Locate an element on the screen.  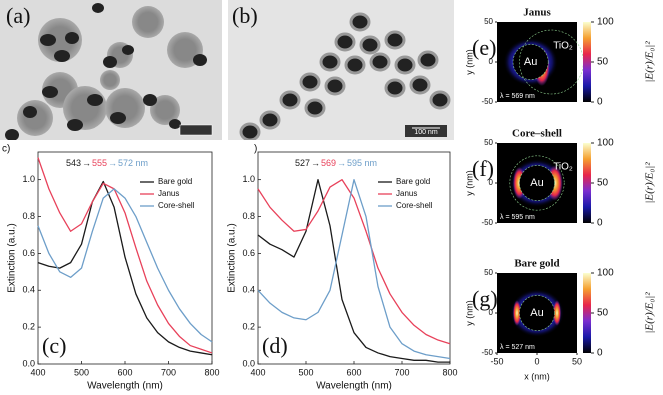
x-tick-label: -50 is located at coordinates (496, 361).